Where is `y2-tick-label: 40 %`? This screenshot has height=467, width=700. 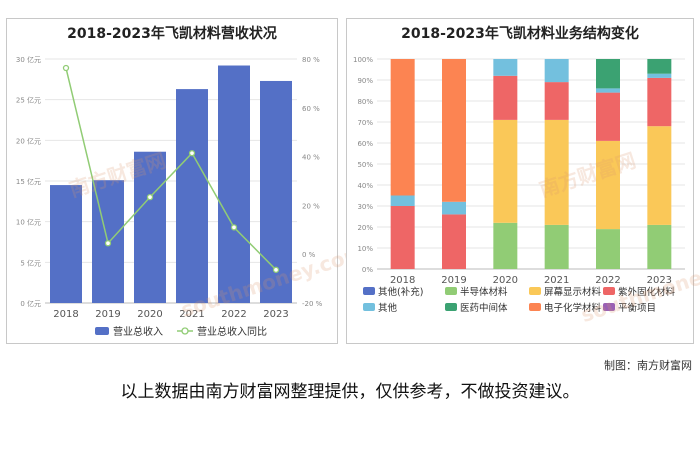 y2-tick-label: 40 % is located at coordinates (311, 158).